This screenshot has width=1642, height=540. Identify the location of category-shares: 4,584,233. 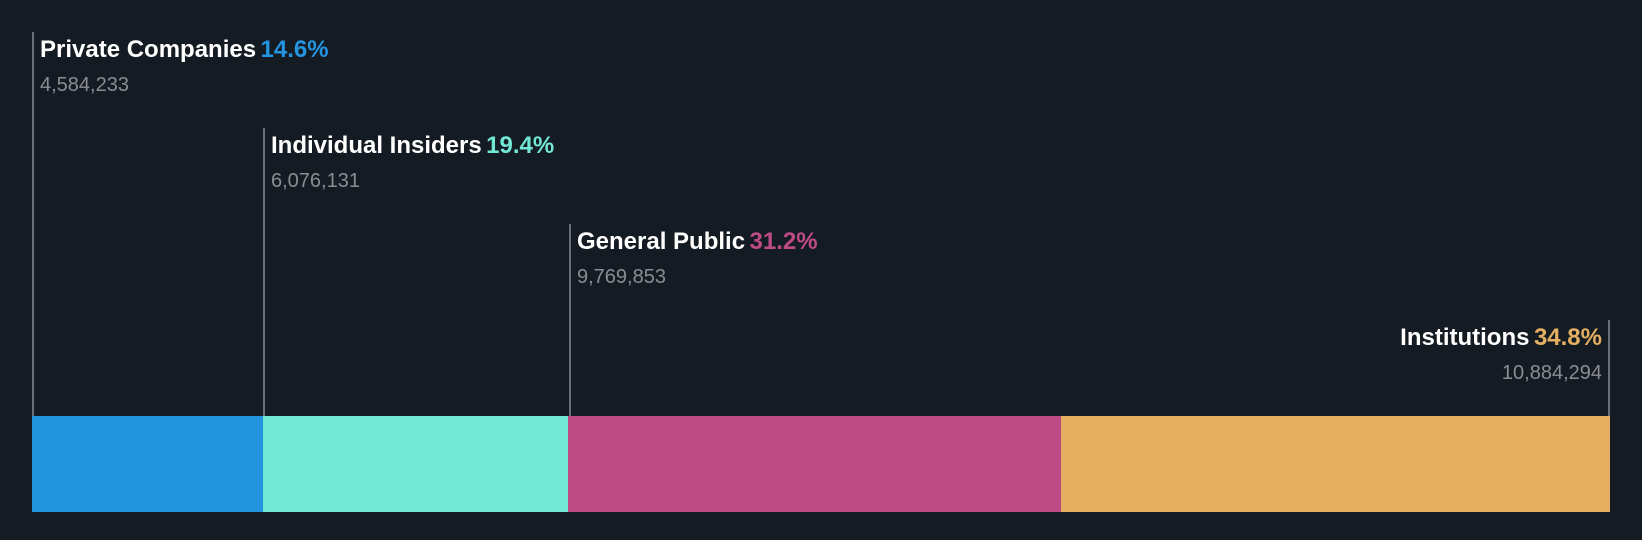
(84, 85).